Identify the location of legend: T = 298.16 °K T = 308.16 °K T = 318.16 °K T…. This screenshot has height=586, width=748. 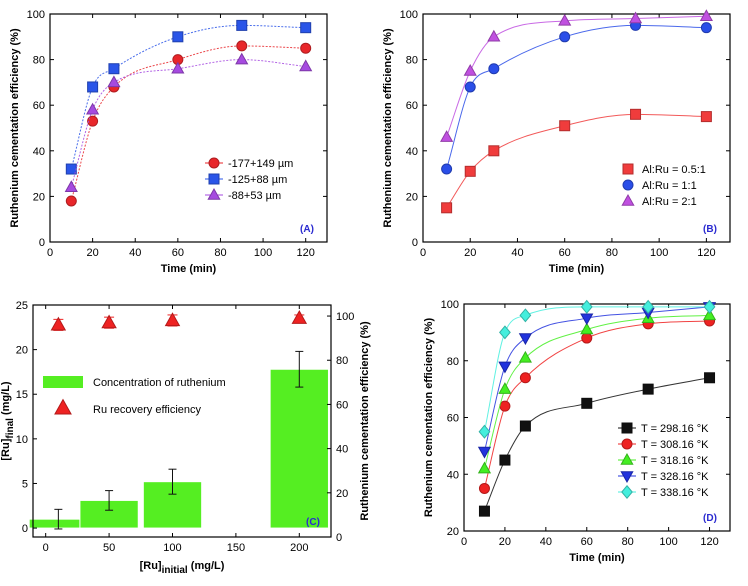
(663, 461).